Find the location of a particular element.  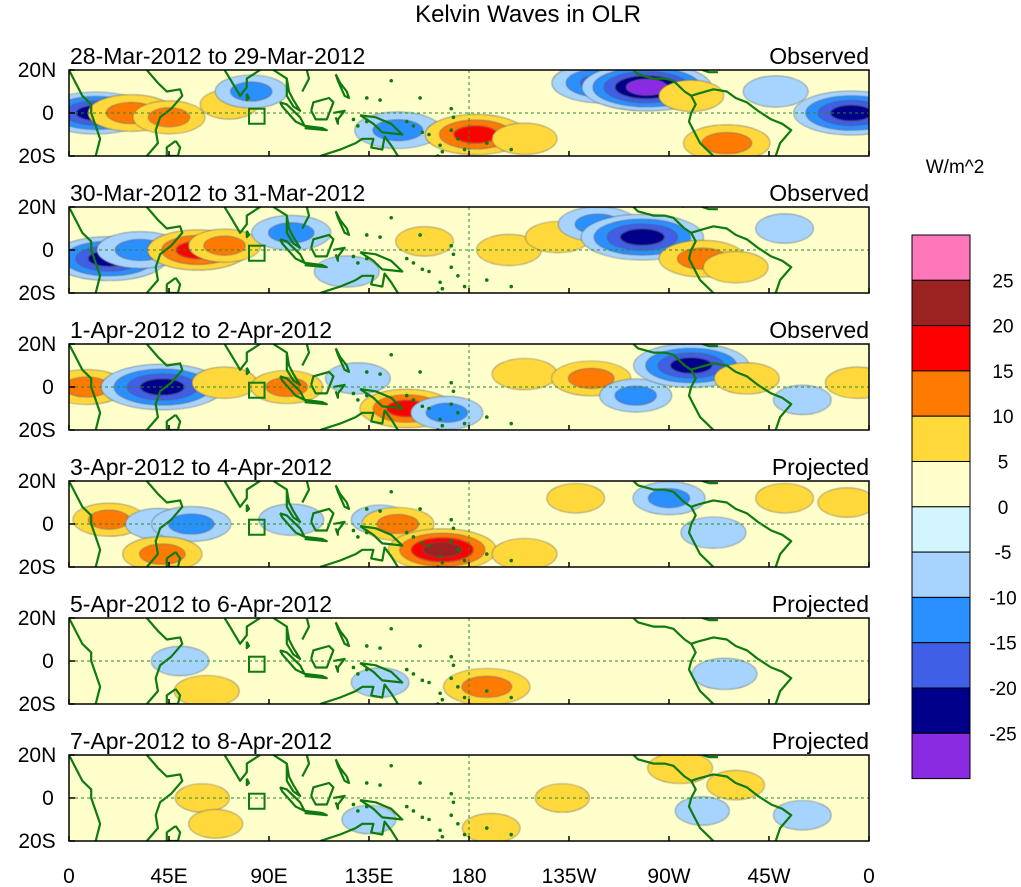

x-tick-label: 0 is located at coordinates (869, 876).